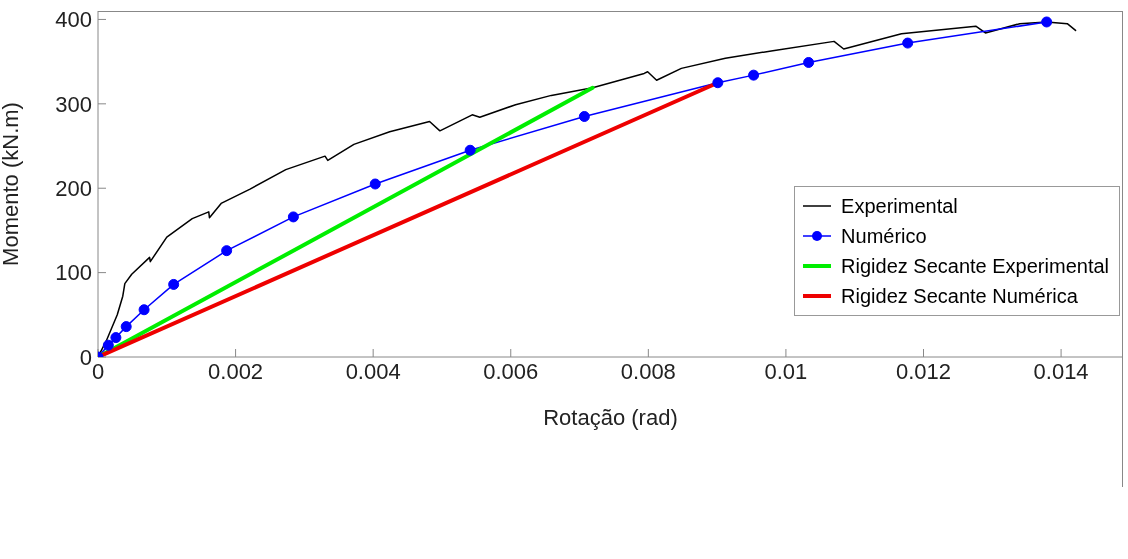 The width and height of the screenshot is (1128, 559). I want to click on y-tick-label: 400, so click(73, 20).